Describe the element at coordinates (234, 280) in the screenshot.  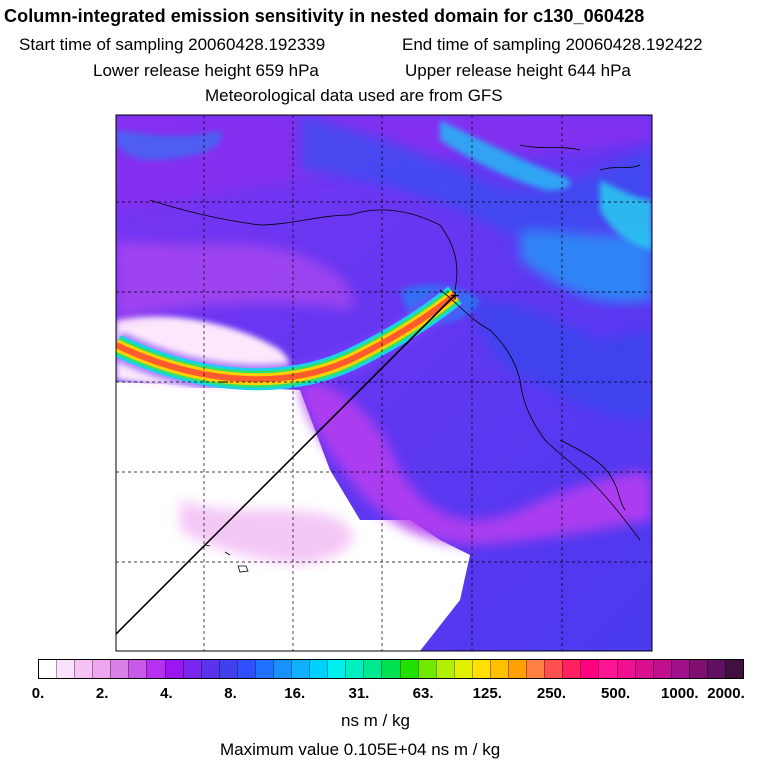
I see `magenta-band-mid` at that location.